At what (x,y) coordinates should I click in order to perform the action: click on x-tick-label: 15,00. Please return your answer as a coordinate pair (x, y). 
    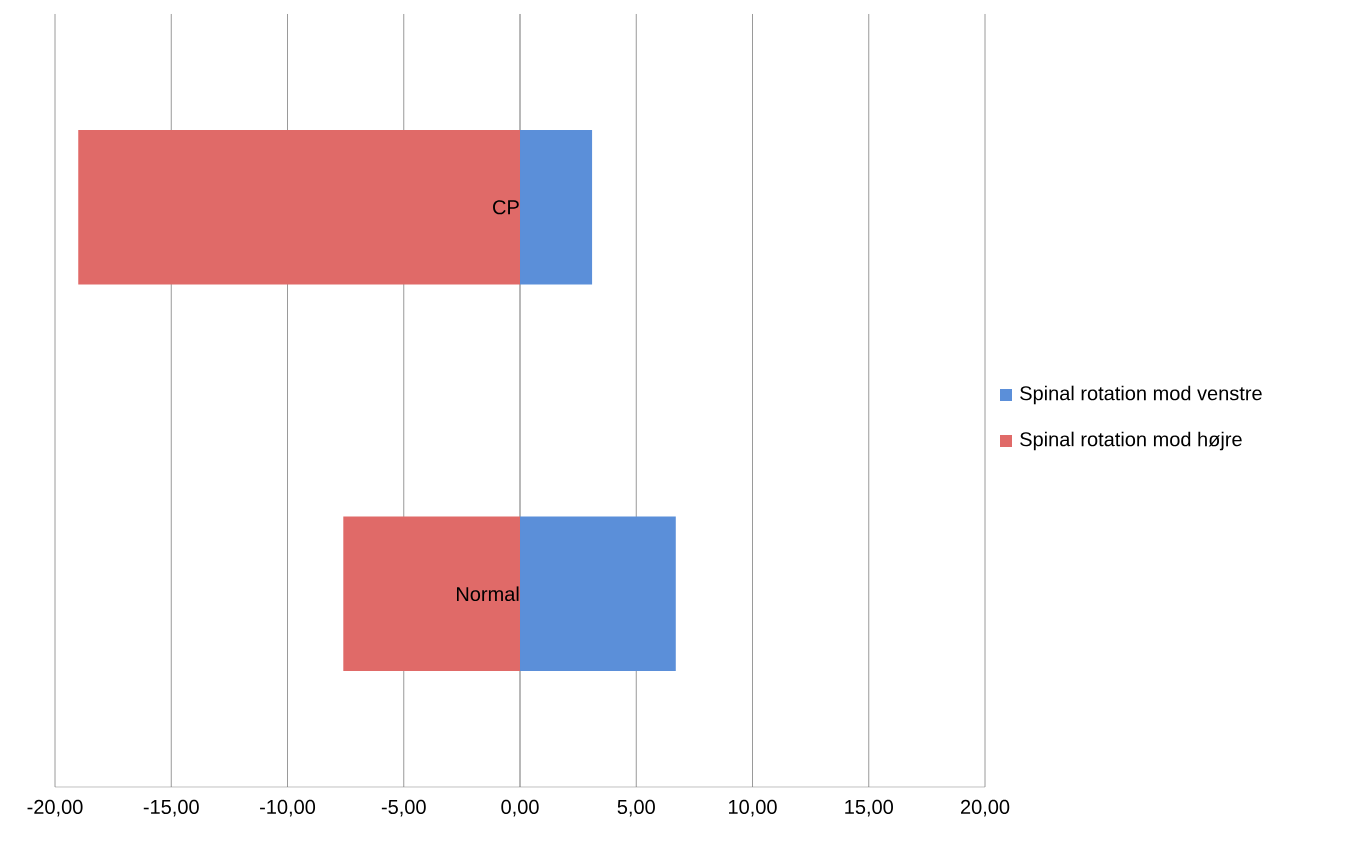
    Looking at the image, I should click on (869, 808).